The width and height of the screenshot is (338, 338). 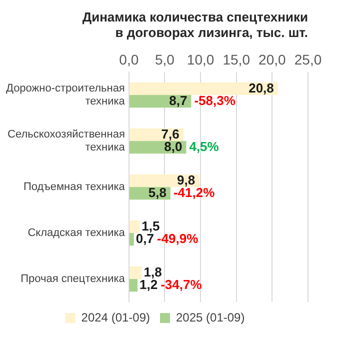 What do you see at coordinates (148, 284) in the screenshot?
I see `data-label: 1,2` at bounding box center [148, 284].